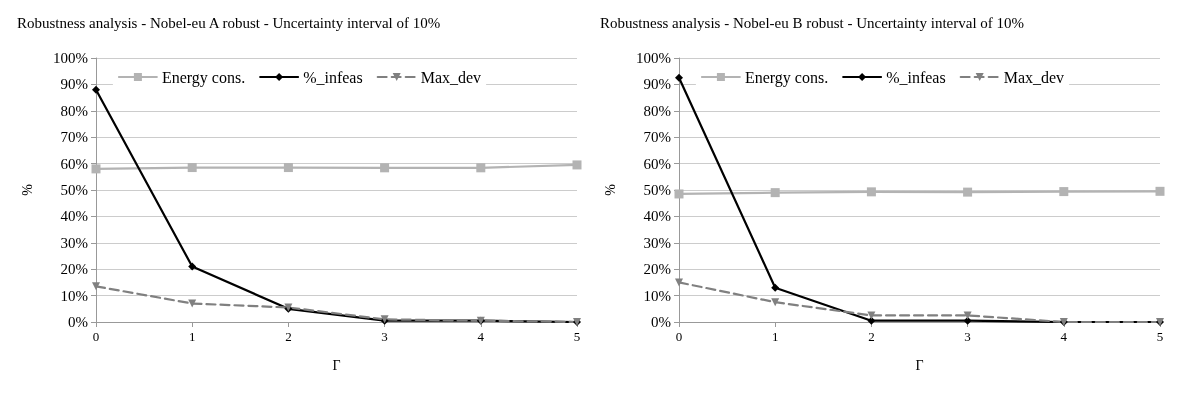  I want to click on chart-title: Robustness analysis - Nobel-eu B robust - Uncertainty interval of 10%, so click(812, 22).